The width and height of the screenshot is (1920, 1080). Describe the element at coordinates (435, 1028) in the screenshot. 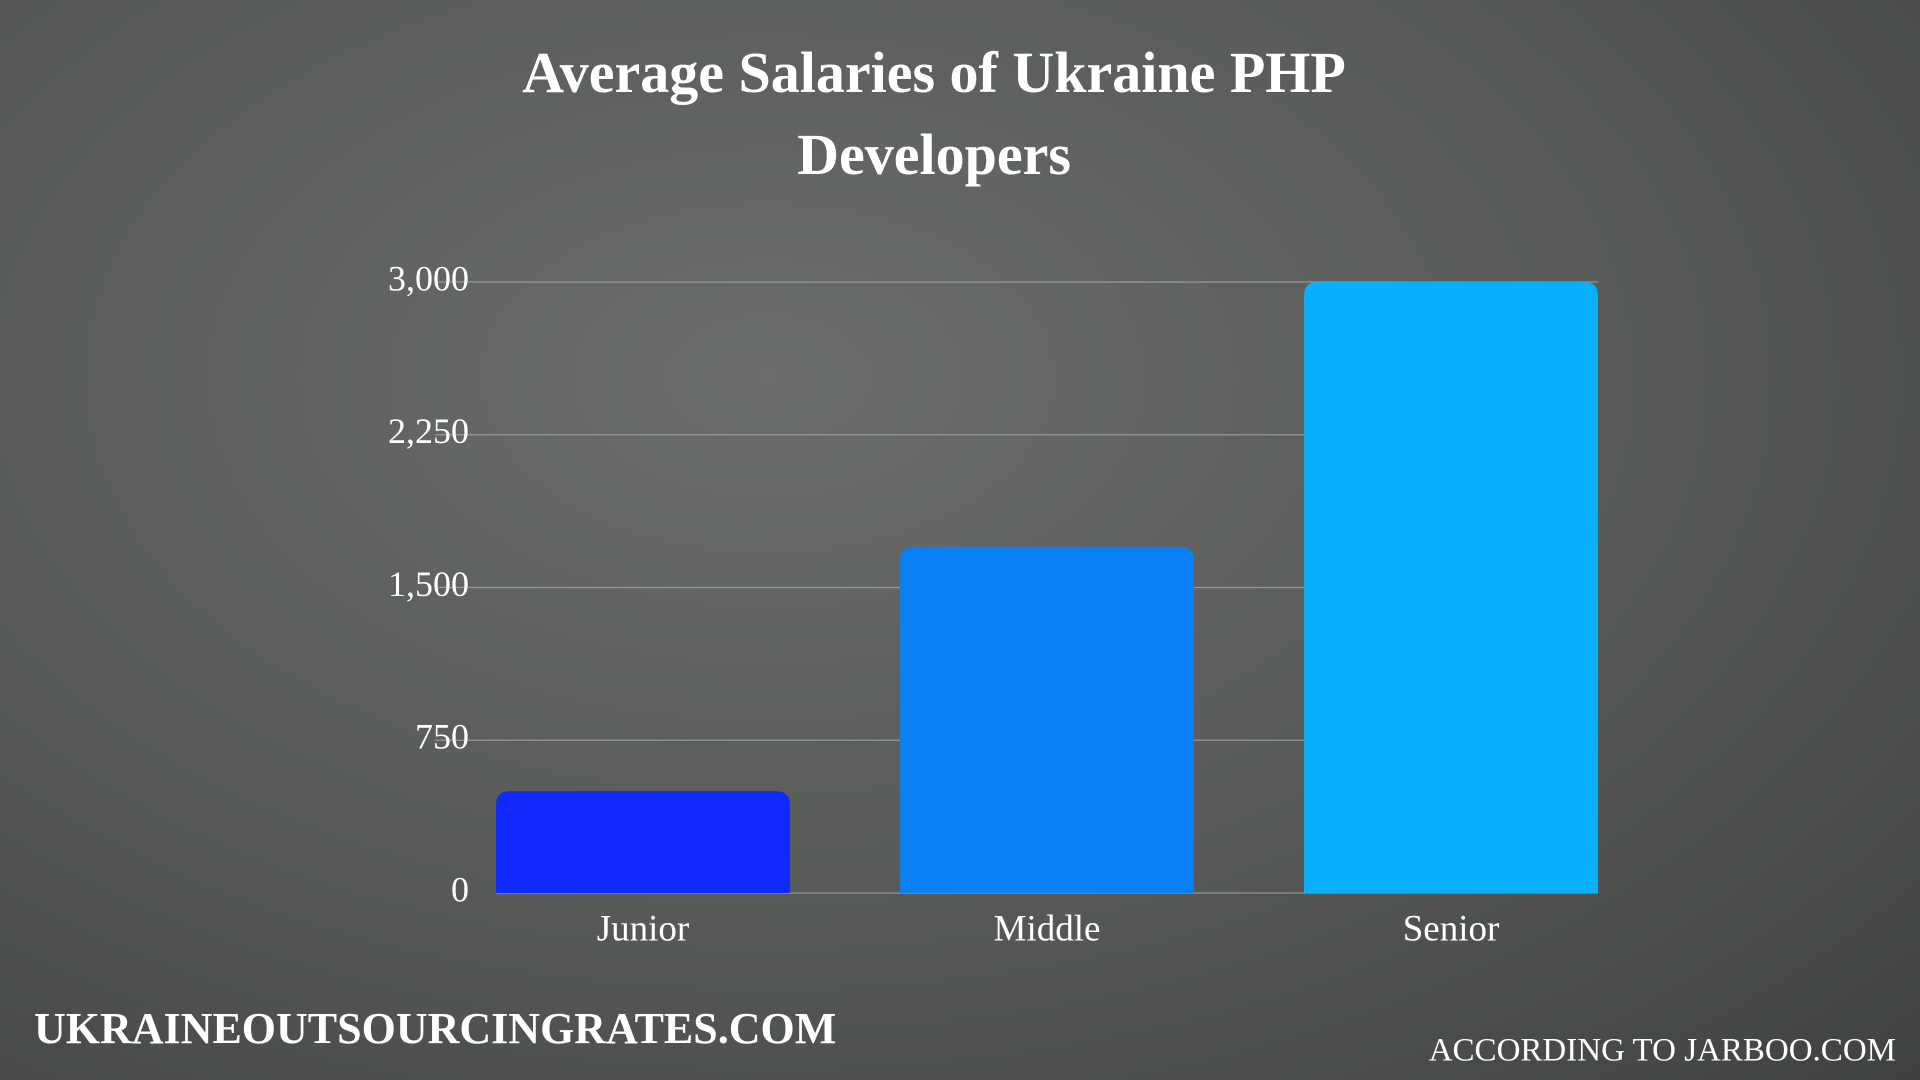

I see `site-label: UKRAINEOUTSOURCINGRATES.COM` at that location.